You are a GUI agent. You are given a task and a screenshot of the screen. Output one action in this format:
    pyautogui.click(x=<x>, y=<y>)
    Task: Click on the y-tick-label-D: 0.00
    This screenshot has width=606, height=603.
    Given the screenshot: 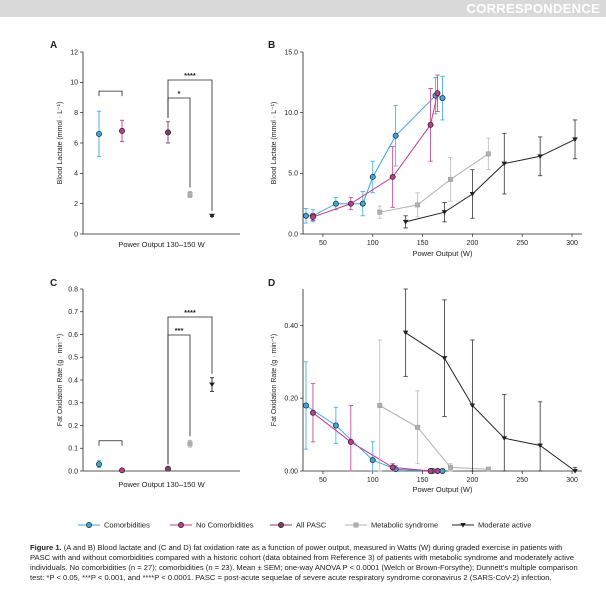 What is the action you would take?
    pyautogui.click(x=291, y=471)
    